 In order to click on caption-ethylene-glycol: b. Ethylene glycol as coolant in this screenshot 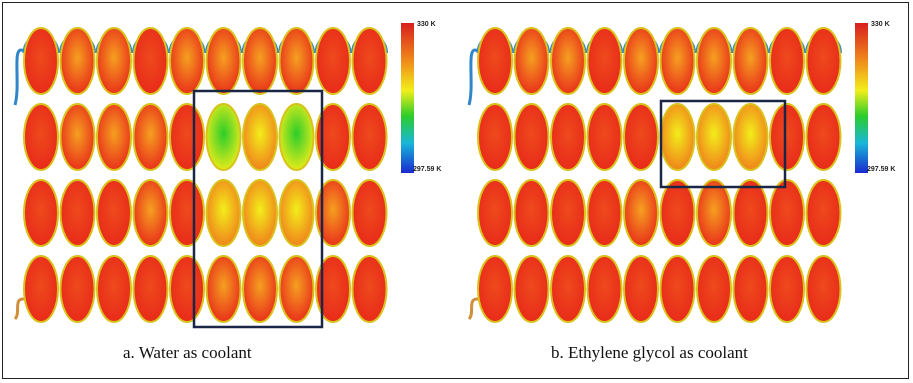, I will do `click(649, 352)`.